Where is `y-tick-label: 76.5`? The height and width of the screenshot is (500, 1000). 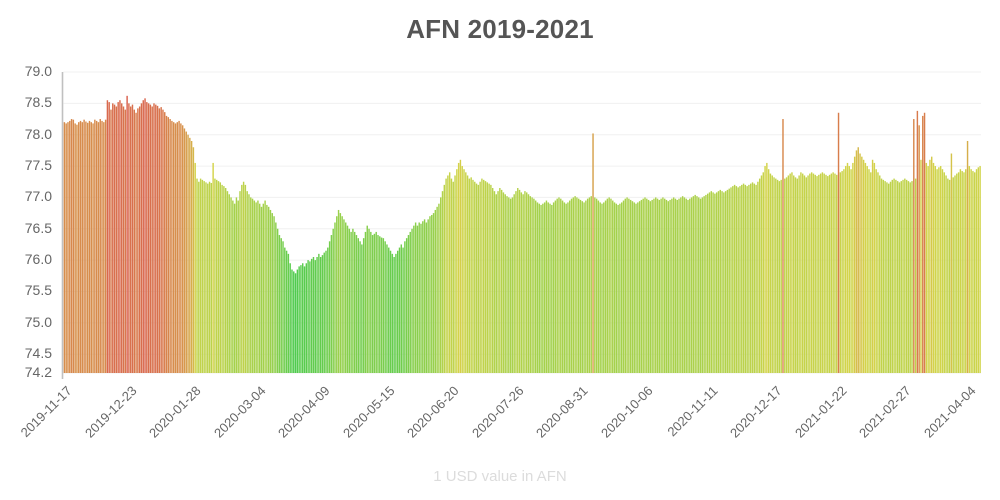
y-tick-label: 76.5 is located at coordinates (38, 227).